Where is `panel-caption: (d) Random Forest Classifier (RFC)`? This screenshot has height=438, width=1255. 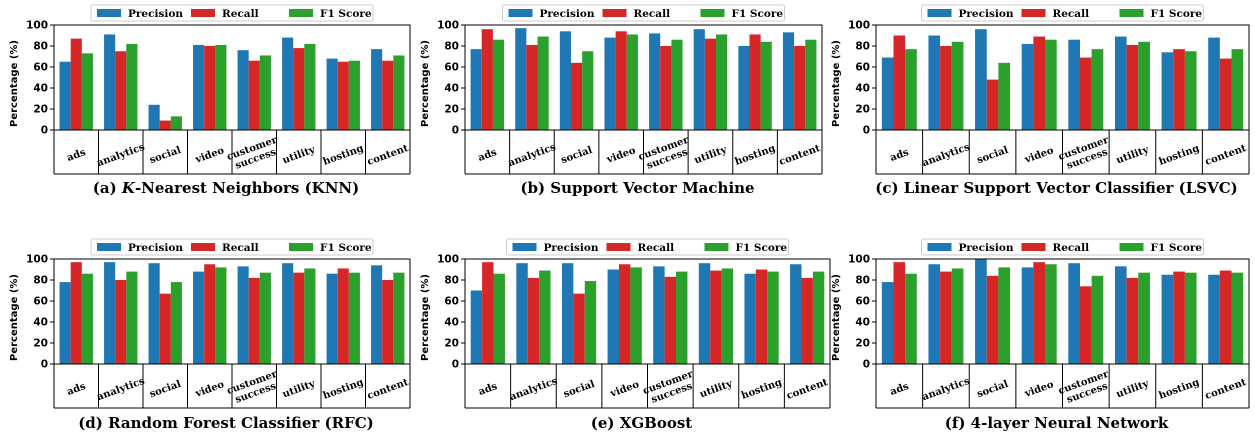 panel-caption: (d) Random Forest Classifier (RFC) is located at coordinates (226, 423).